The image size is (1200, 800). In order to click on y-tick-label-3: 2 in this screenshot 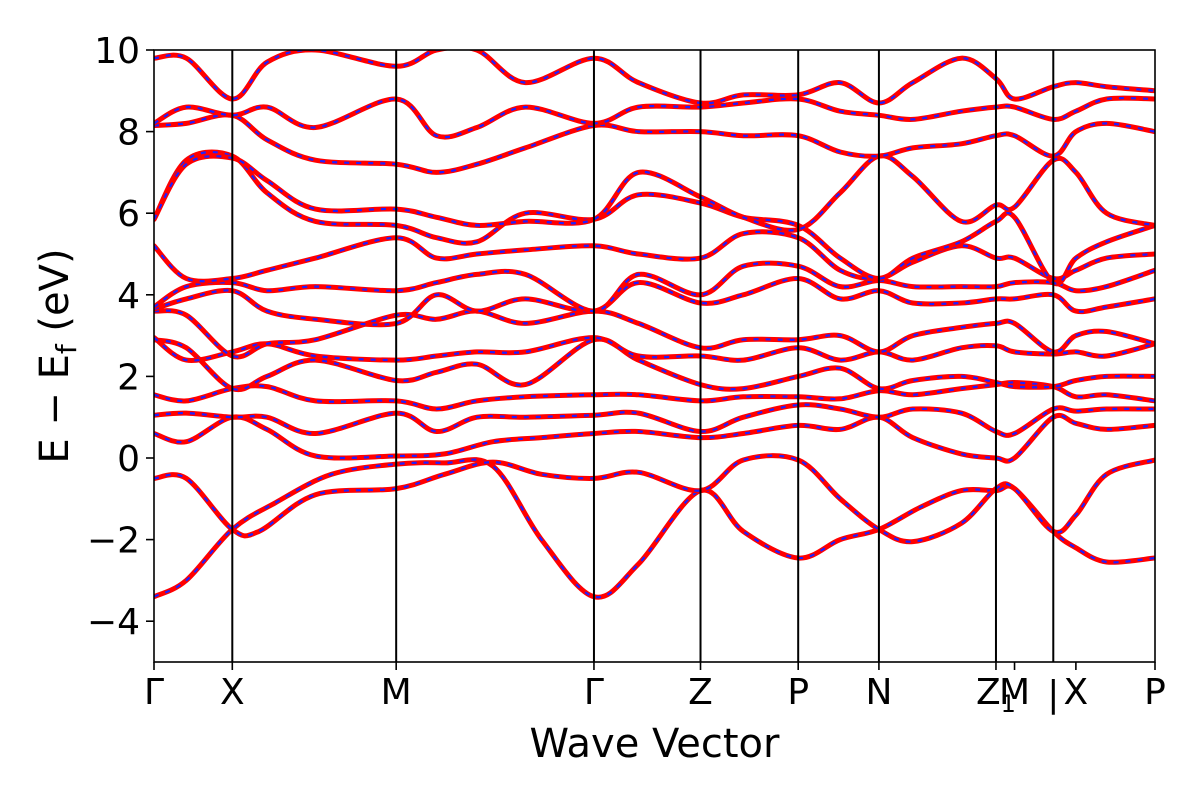, I will do `click(128, 377)`.